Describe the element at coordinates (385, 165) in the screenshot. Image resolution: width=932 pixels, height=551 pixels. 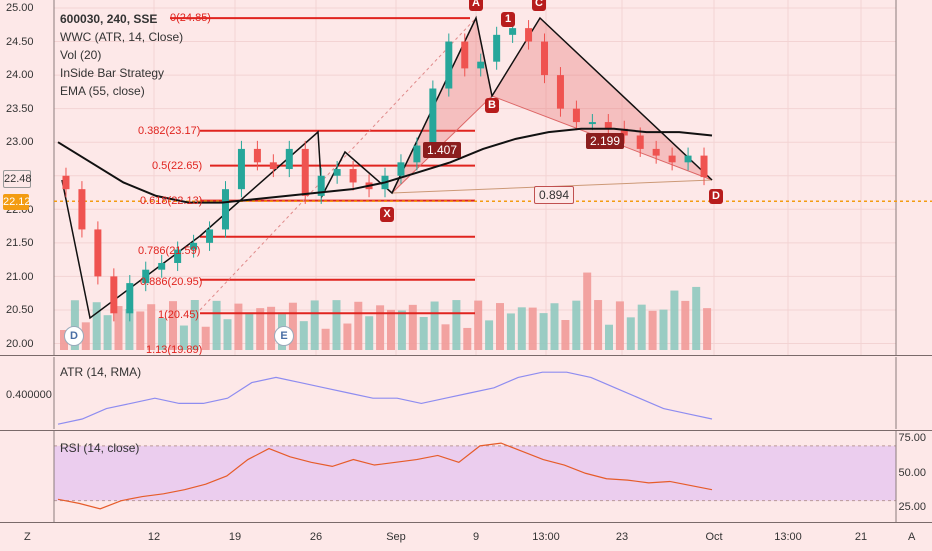
I see `ema-line` at that location.